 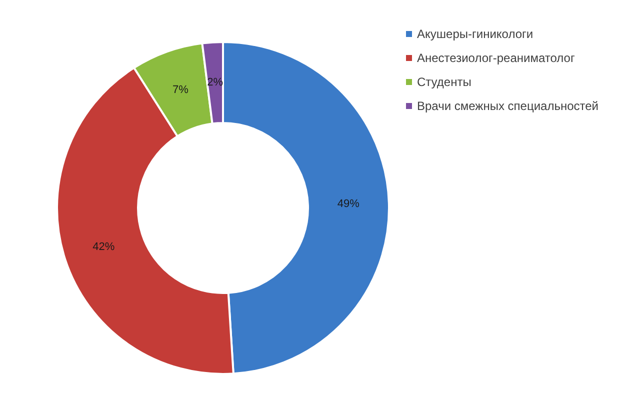 What do you see at coordinates (348, 204) in the screenshot?
I see `data-label: 49%` at bounding box center [348, 204].